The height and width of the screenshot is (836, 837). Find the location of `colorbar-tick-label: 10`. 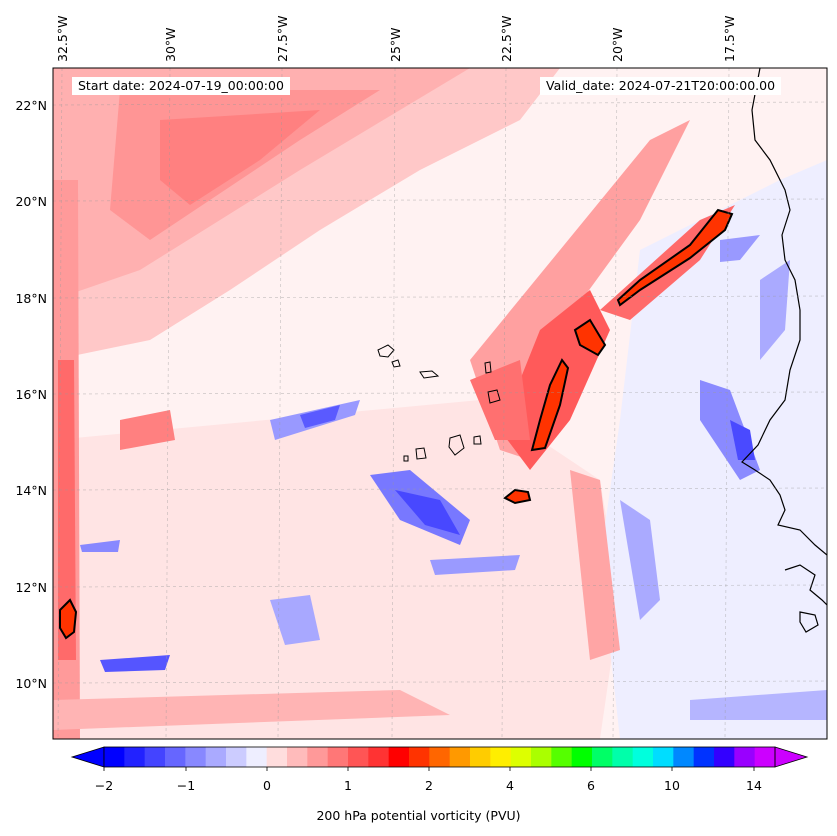

colorbar-tick-label: 10 is located at coordinates (672, 785).